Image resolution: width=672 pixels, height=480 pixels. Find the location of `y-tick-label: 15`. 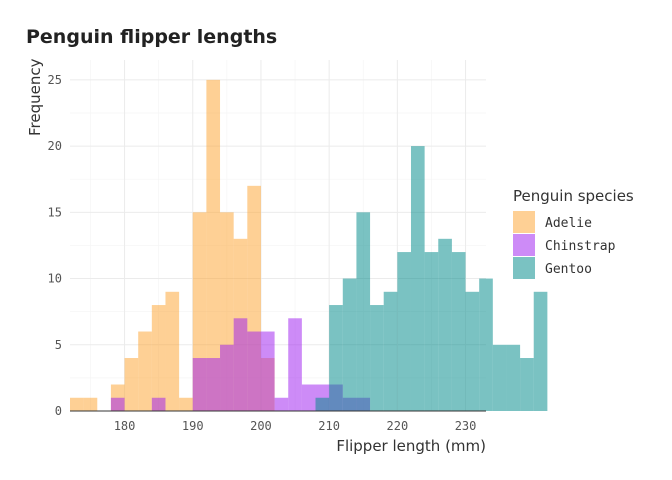

y-tick-label: 15 is located at coordinates (55, 212).